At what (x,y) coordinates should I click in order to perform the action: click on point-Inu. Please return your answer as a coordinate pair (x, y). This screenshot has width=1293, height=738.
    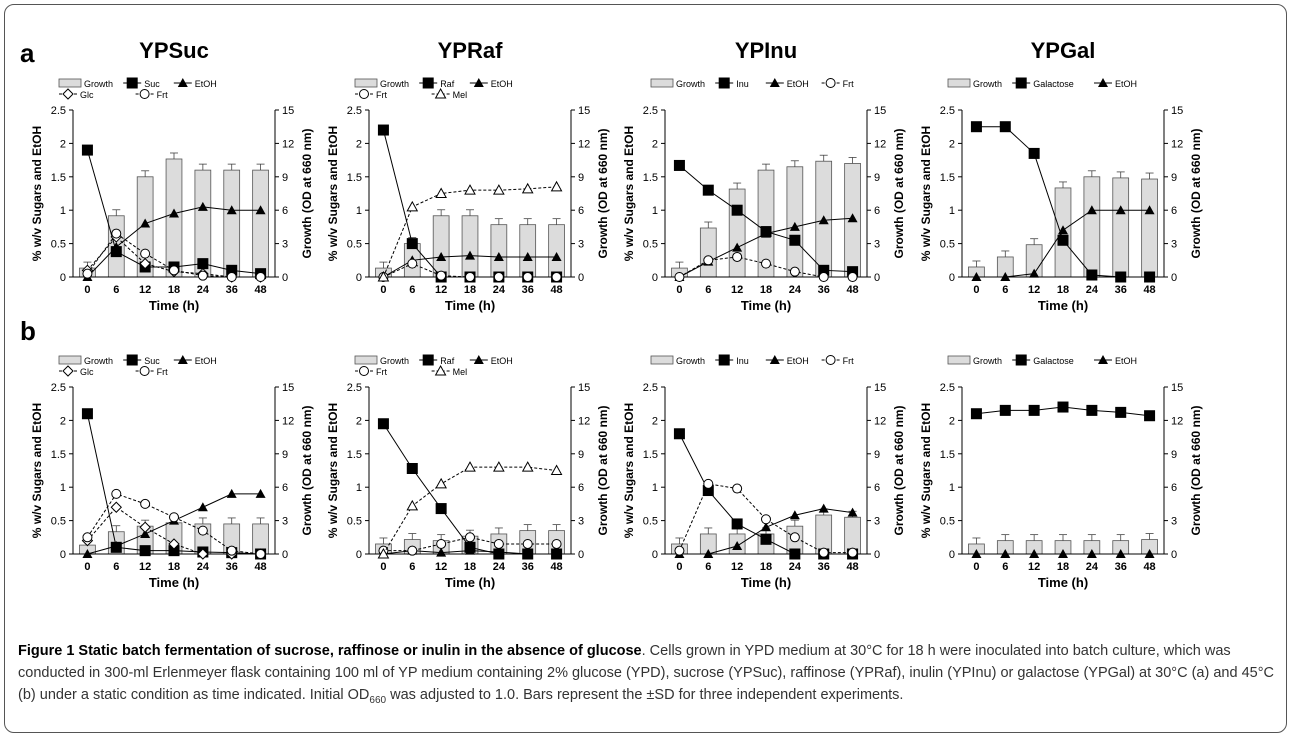
    Looking at the image, I should click on (679, 434).